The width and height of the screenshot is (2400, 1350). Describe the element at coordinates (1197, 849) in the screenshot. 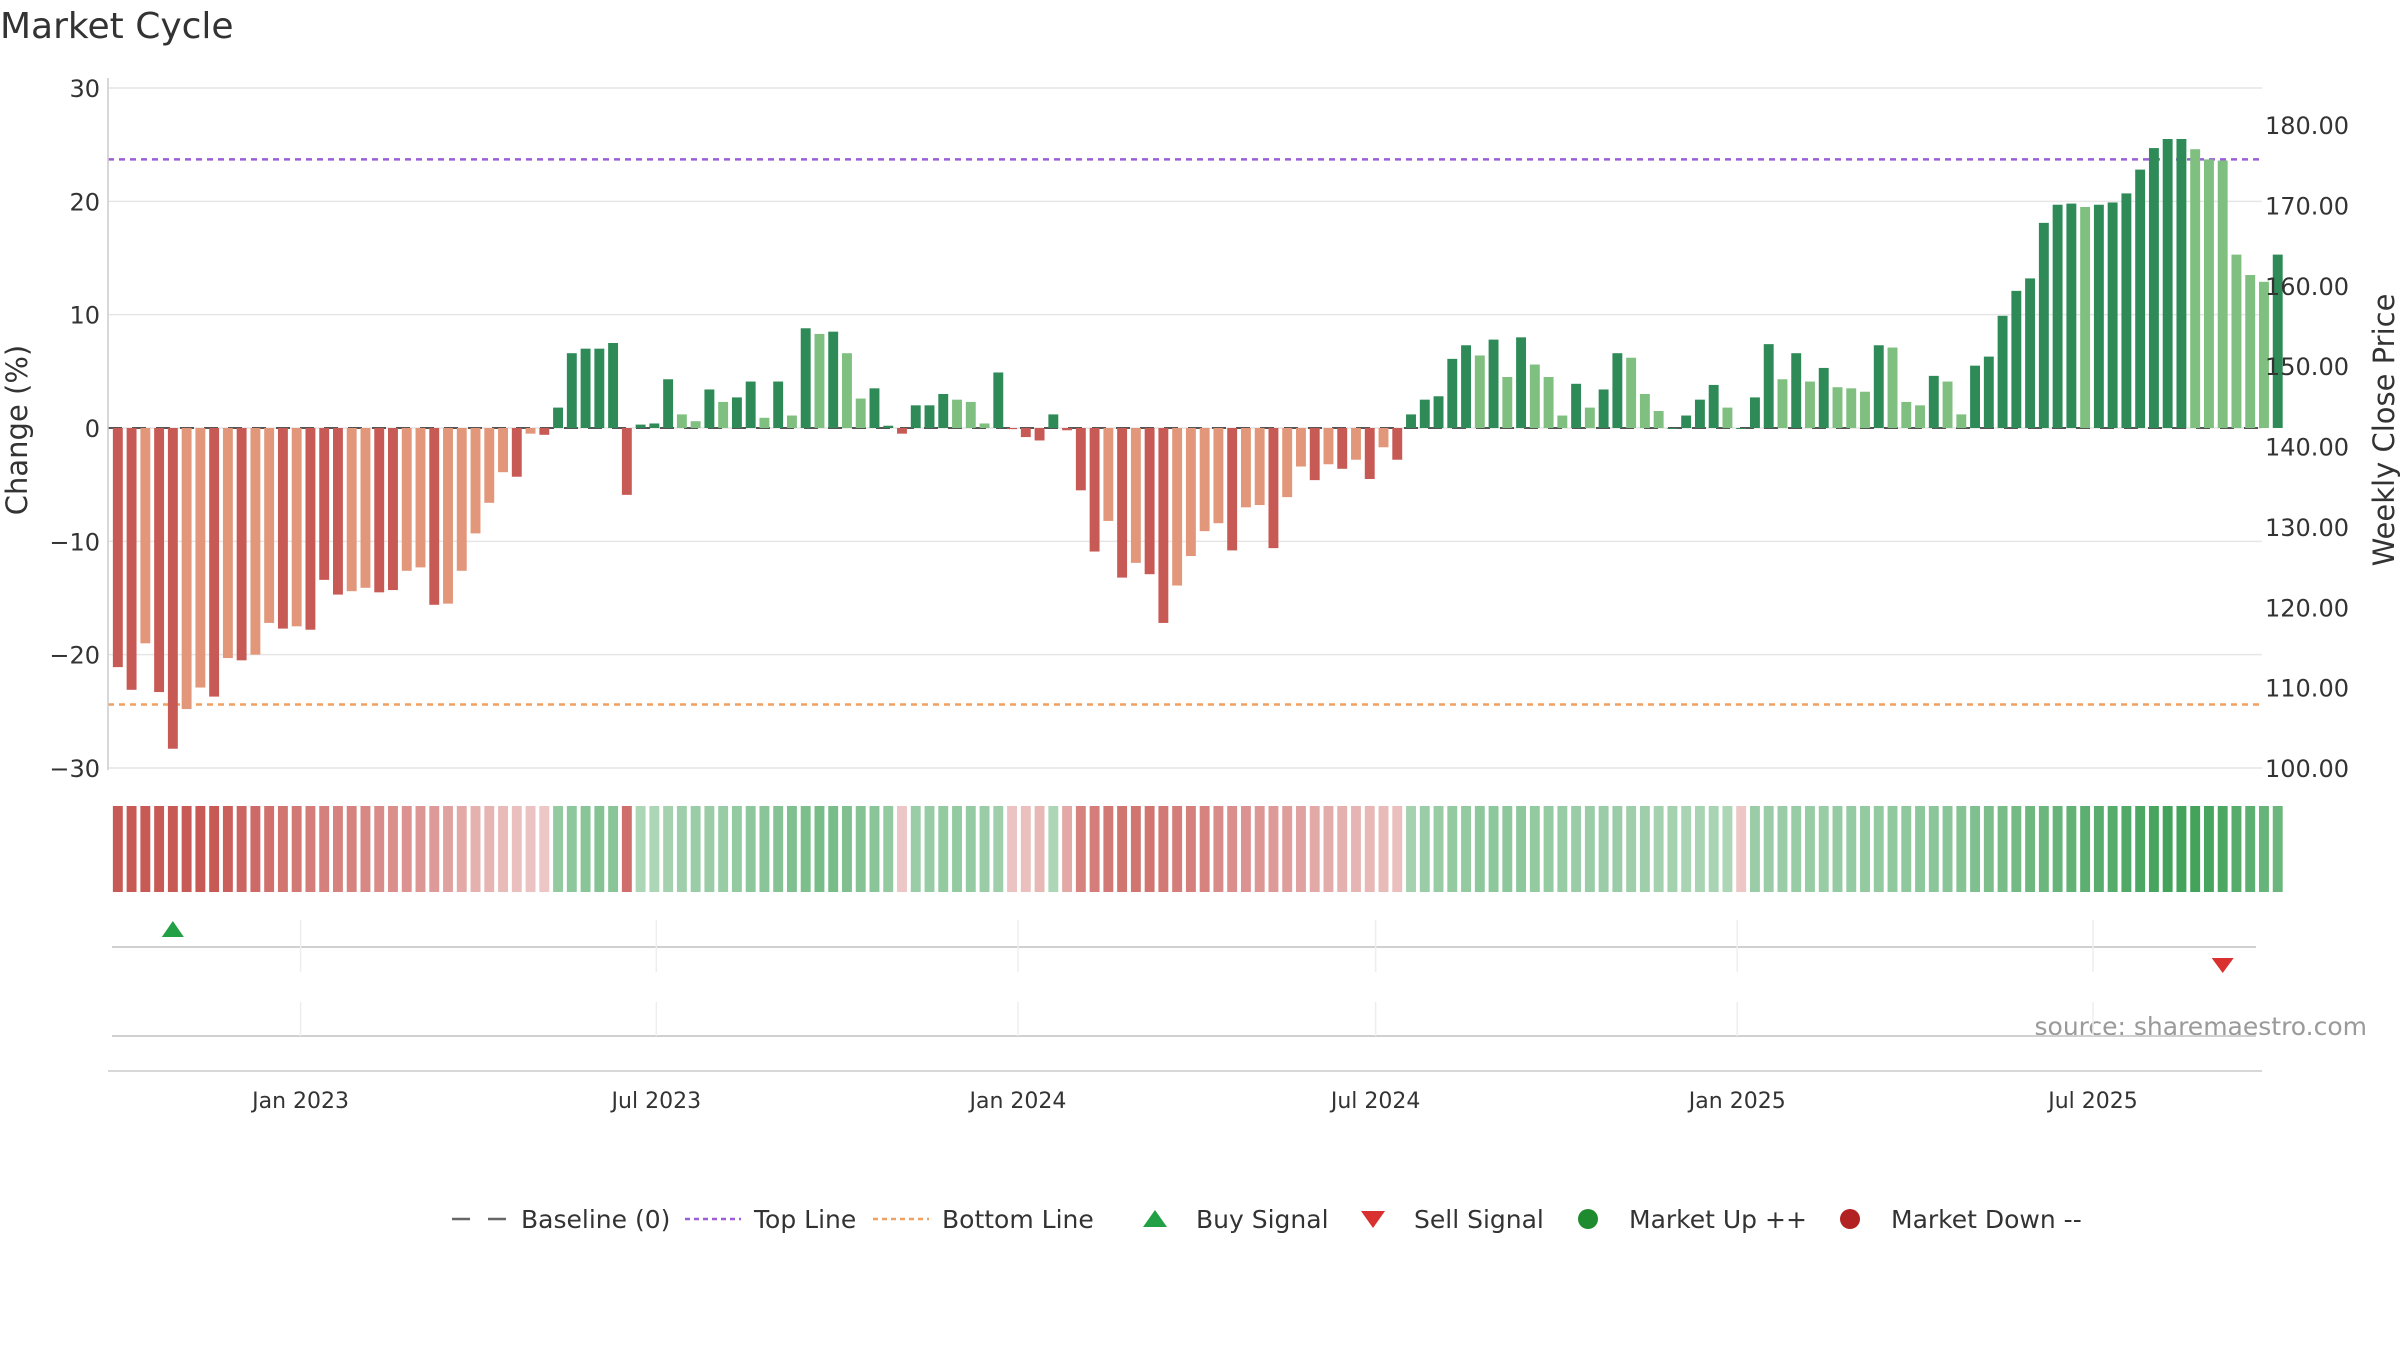

I see `cycle-strip` at that location.